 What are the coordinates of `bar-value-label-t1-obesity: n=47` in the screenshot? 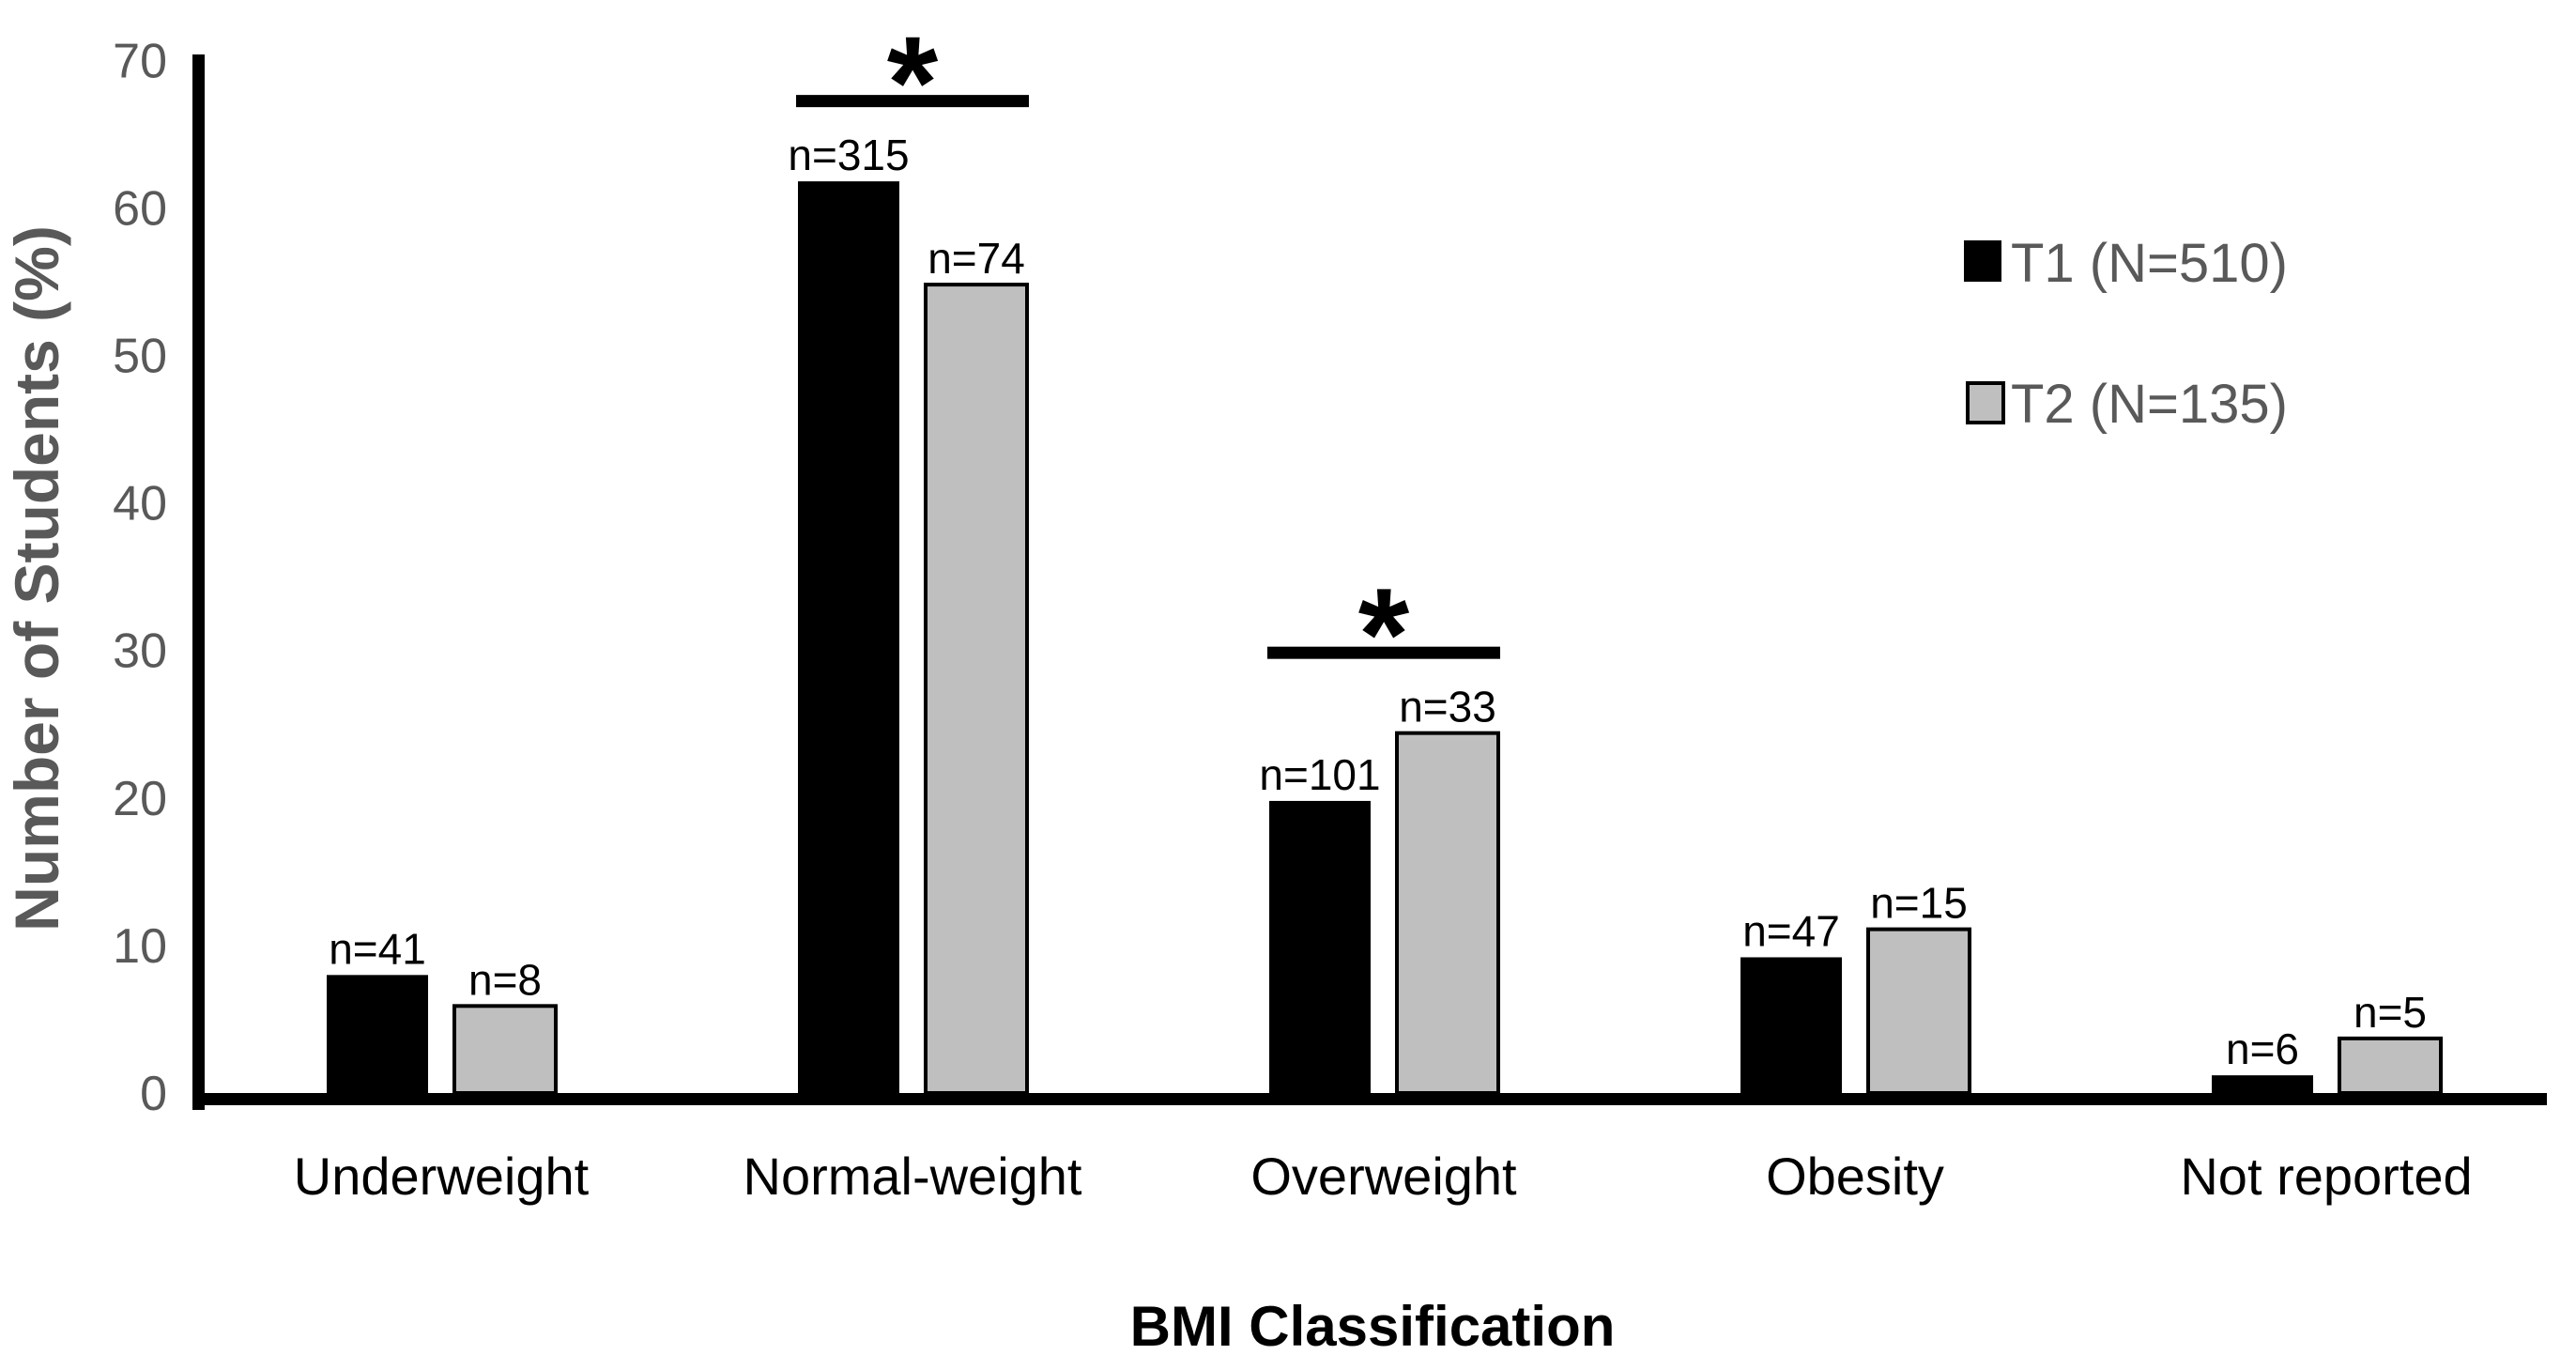 It's located at (1791, 930).